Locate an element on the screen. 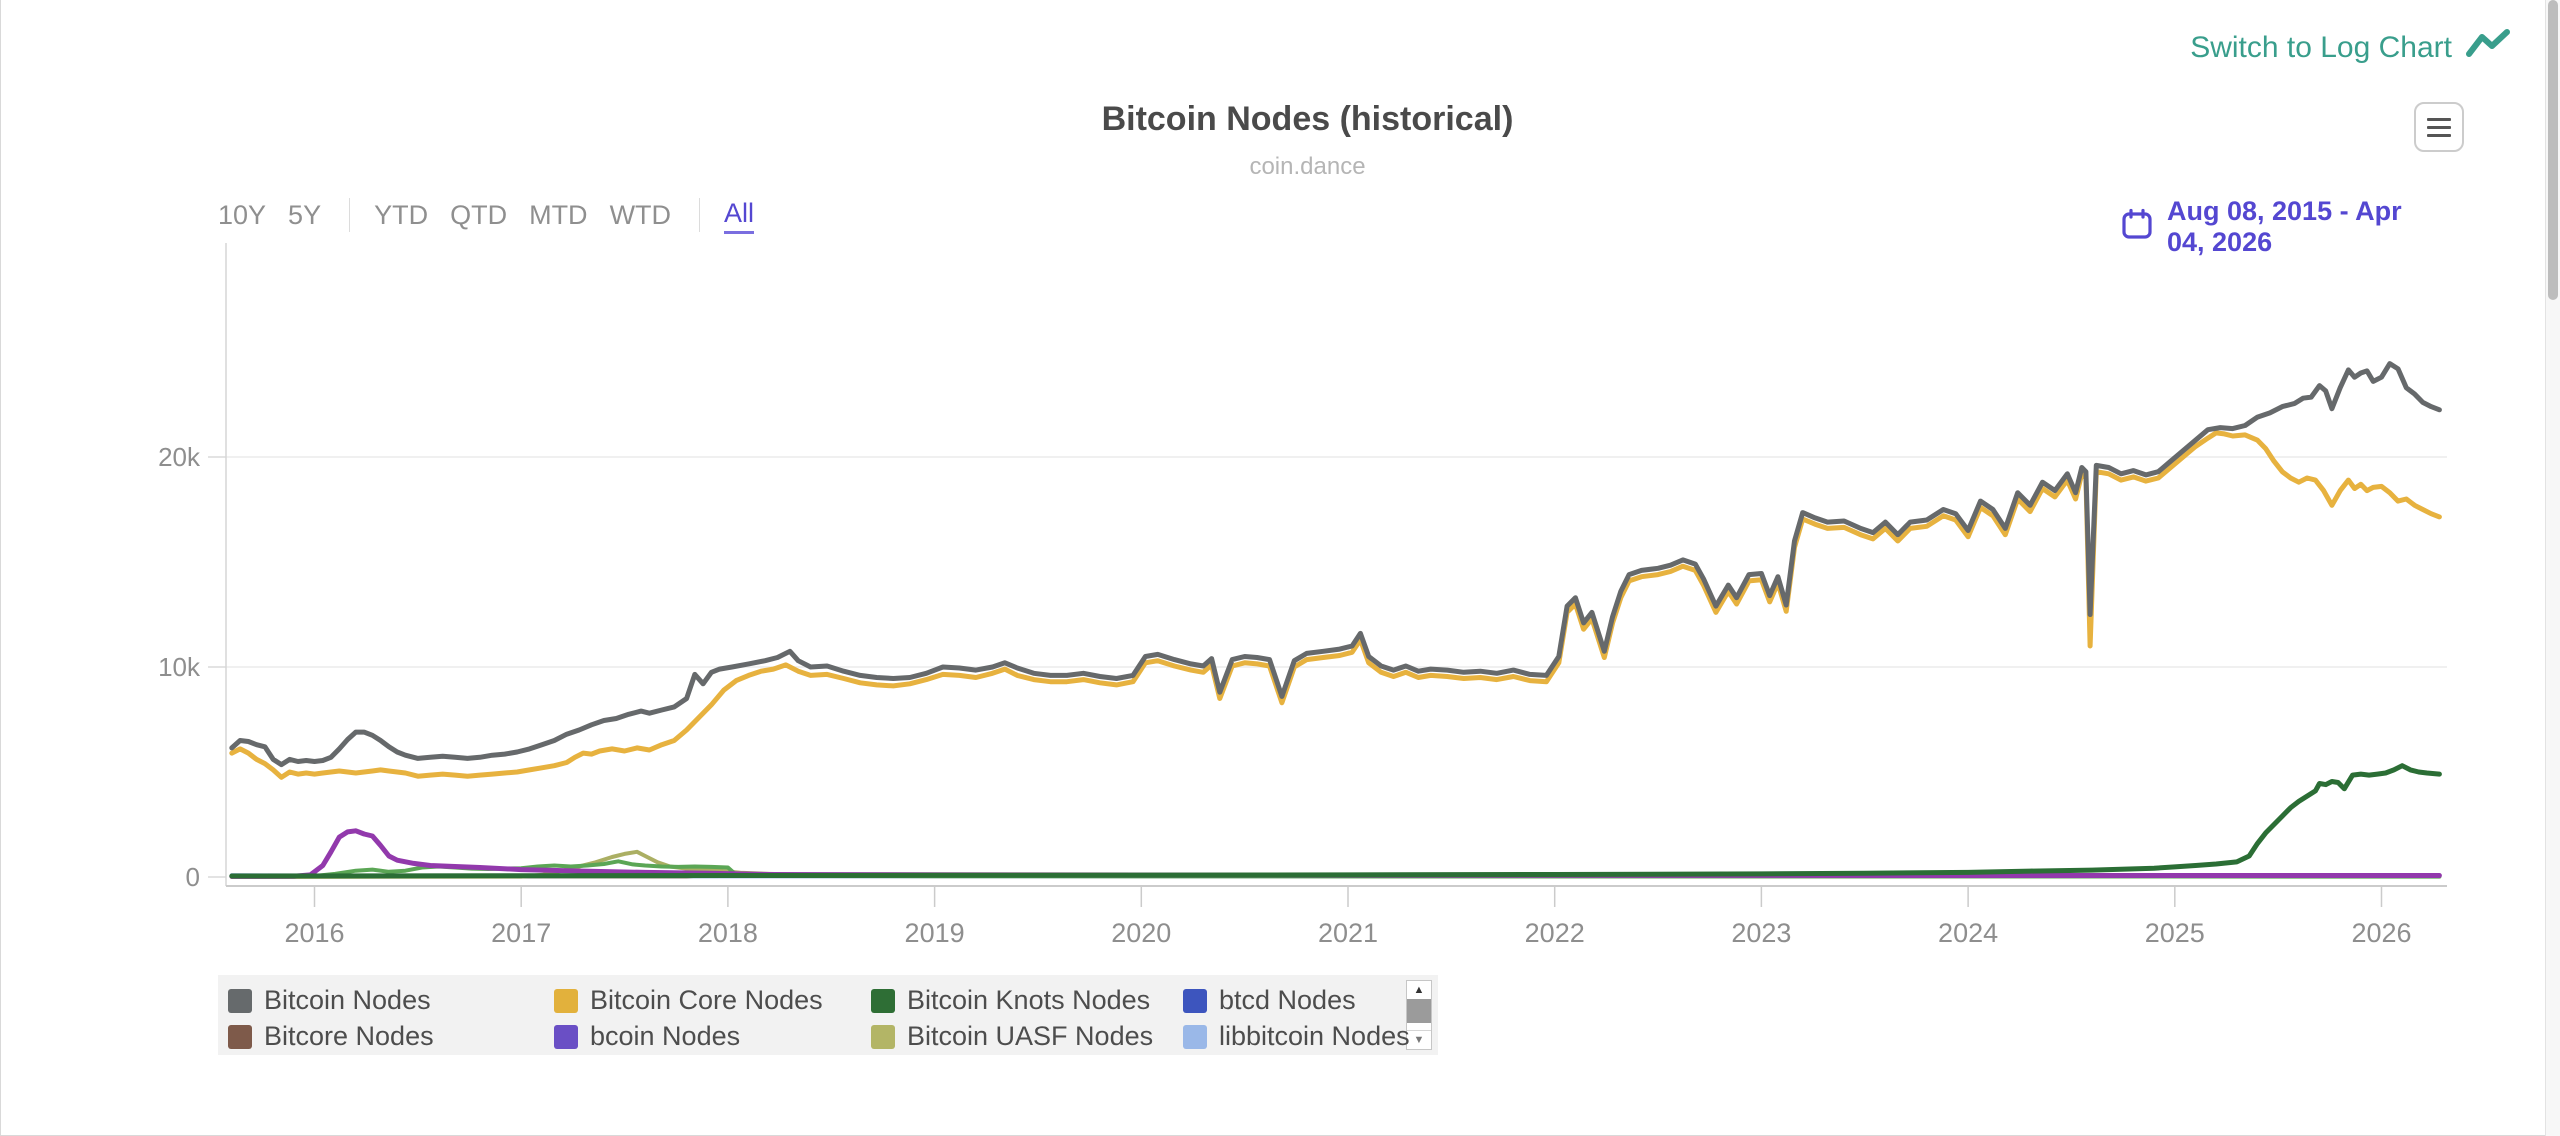  range-button-all: All is located at coordinates (739, 215).